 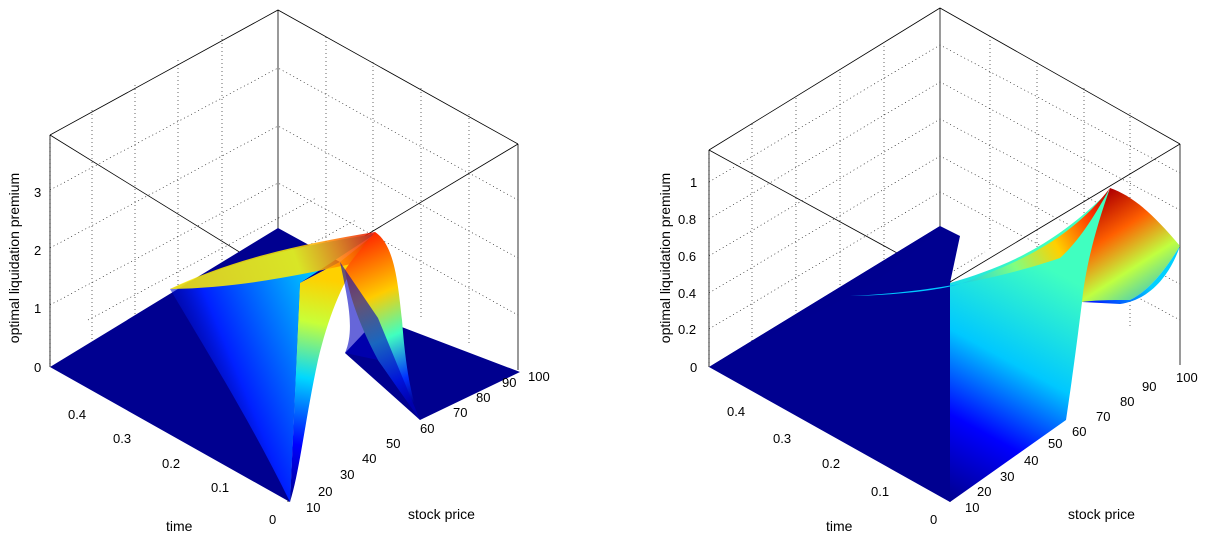 I want to click on chart-1-surface-right-slope, so click(x=382, y=326).